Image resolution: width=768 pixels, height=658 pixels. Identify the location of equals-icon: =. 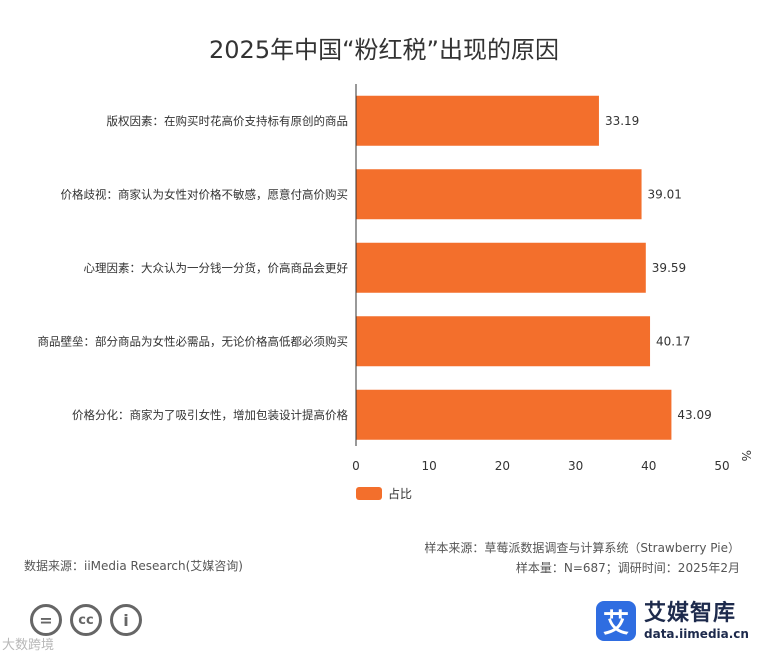
(46, 620).